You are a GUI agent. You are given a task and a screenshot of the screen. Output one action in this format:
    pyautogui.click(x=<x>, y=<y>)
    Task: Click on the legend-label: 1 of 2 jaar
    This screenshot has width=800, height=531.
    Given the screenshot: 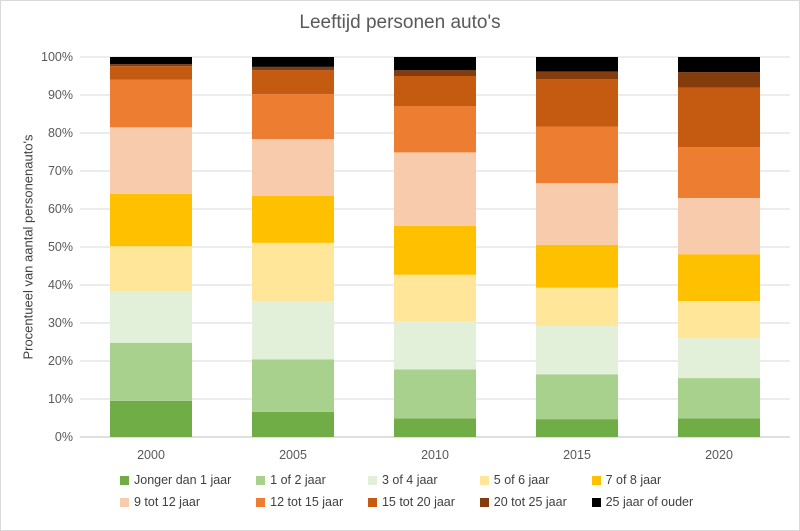 What is the action you would take?
    pyautogui.click(x=298, y=480)
    